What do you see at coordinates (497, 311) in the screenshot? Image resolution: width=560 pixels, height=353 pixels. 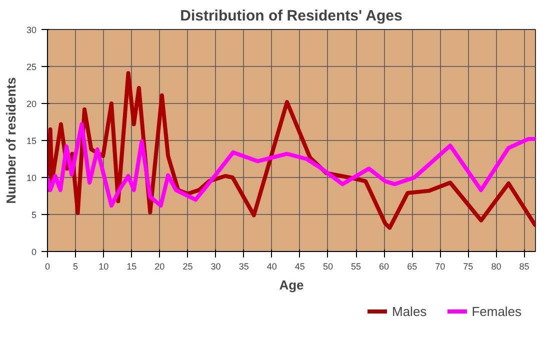 I see `legend-label: Females` at bounding box center [497, 311].